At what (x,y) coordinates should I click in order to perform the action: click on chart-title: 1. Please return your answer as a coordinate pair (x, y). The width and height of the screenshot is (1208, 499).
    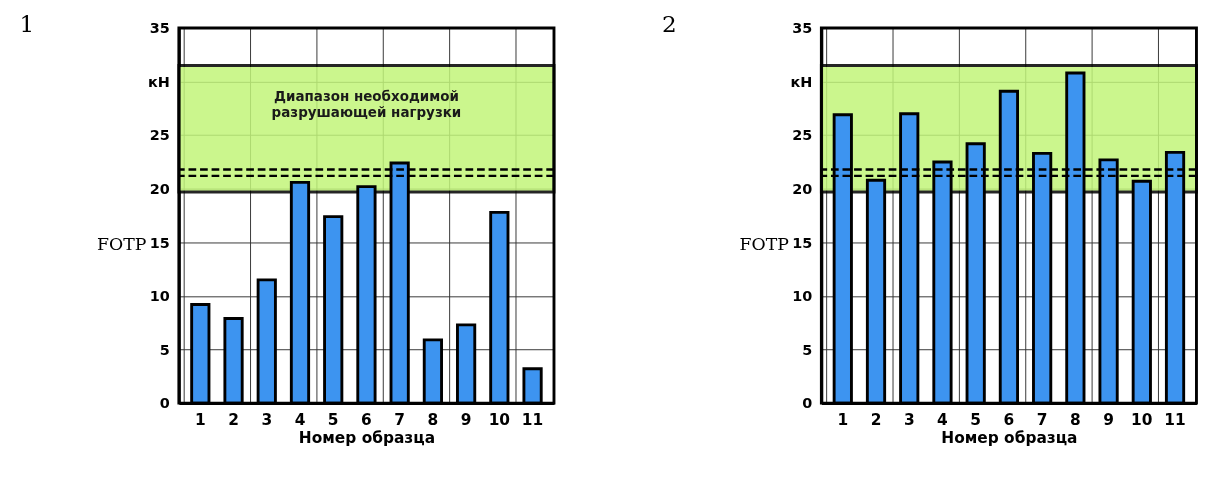
    Looking at the image, I should click on (27, 23).